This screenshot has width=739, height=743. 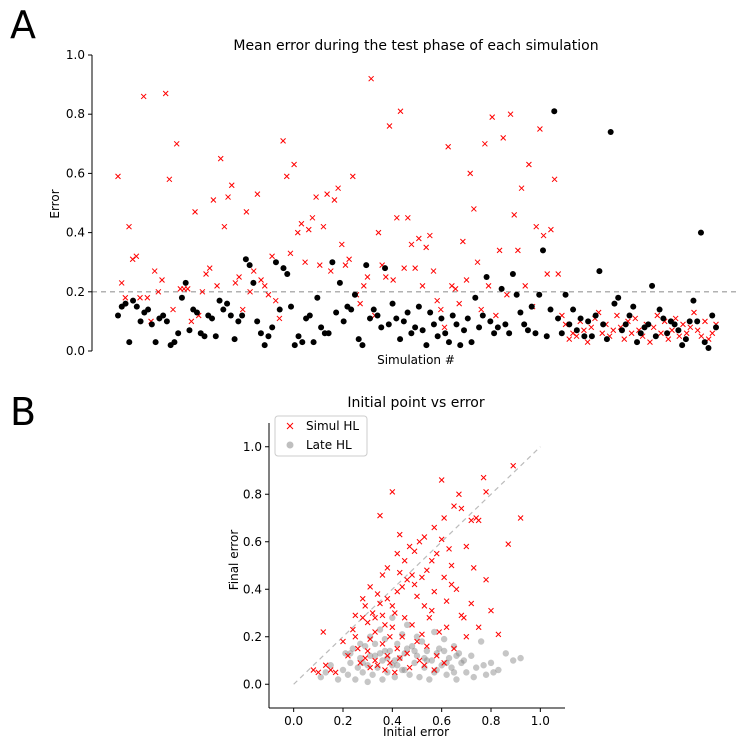 What do you see at coordinates (490, 721) in the screenshot?
I see `x-tick-label: 0.8` at bounding box center [490, 721].